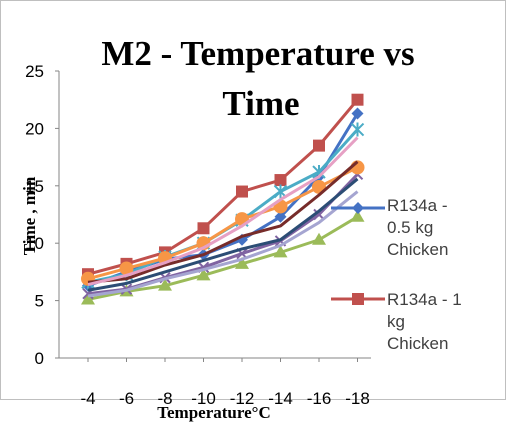  I want to click on y-tick-label: 0, so click(39, 358).